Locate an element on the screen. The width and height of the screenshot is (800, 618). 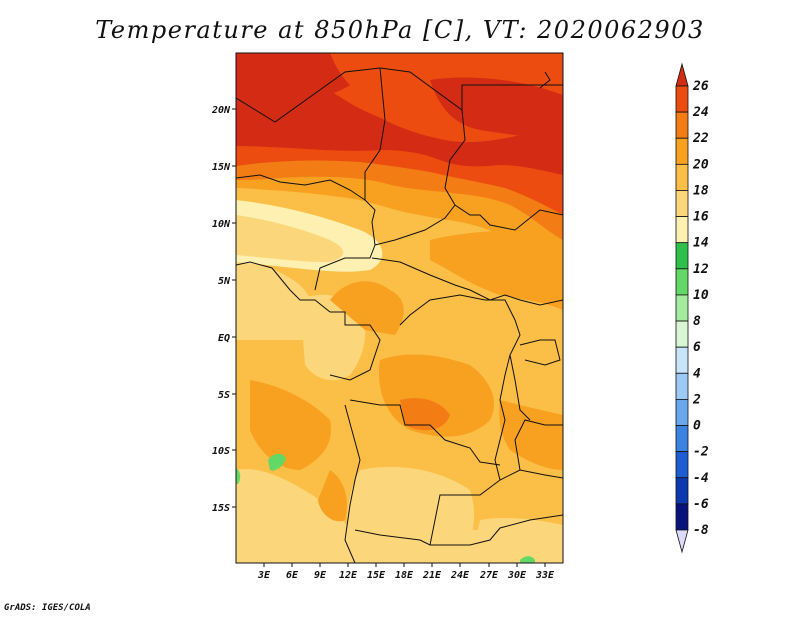
colorbar-label: 12 is located at coordinates (701, 269).